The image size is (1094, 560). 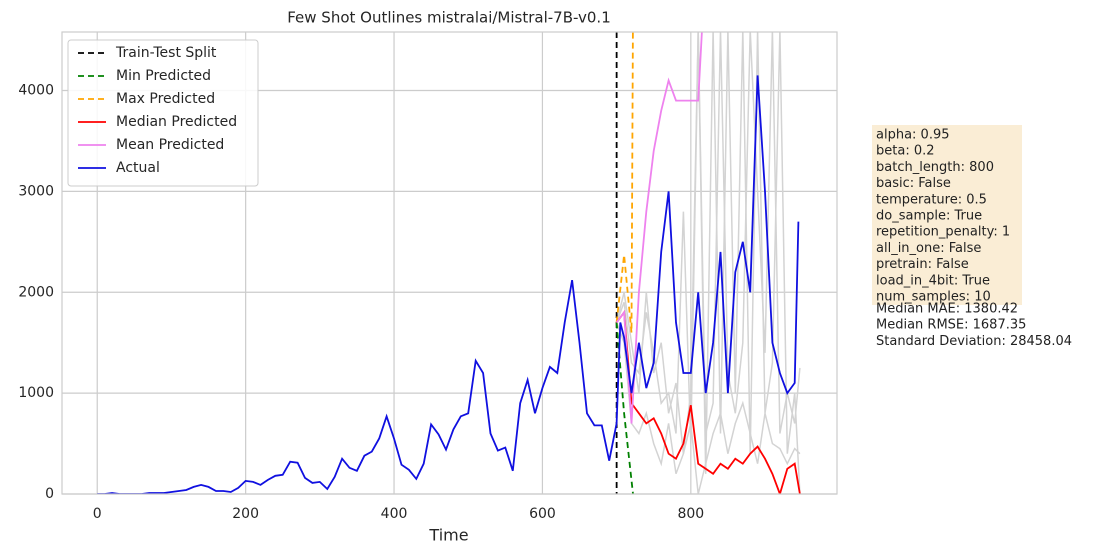 I want to click on x-tick-label: 0, so click(x=97, y=514).